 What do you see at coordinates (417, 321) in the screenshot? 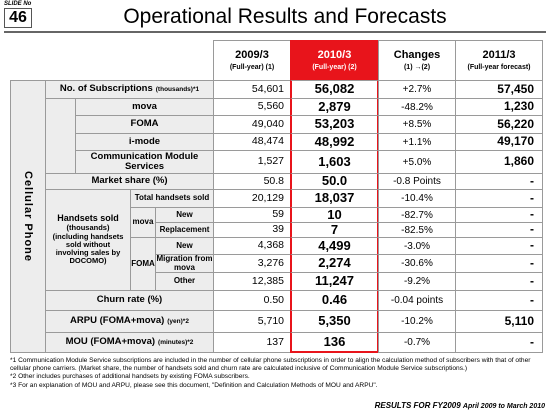
I see `value-cell: -10.2%` at bounding box center [417, 321].